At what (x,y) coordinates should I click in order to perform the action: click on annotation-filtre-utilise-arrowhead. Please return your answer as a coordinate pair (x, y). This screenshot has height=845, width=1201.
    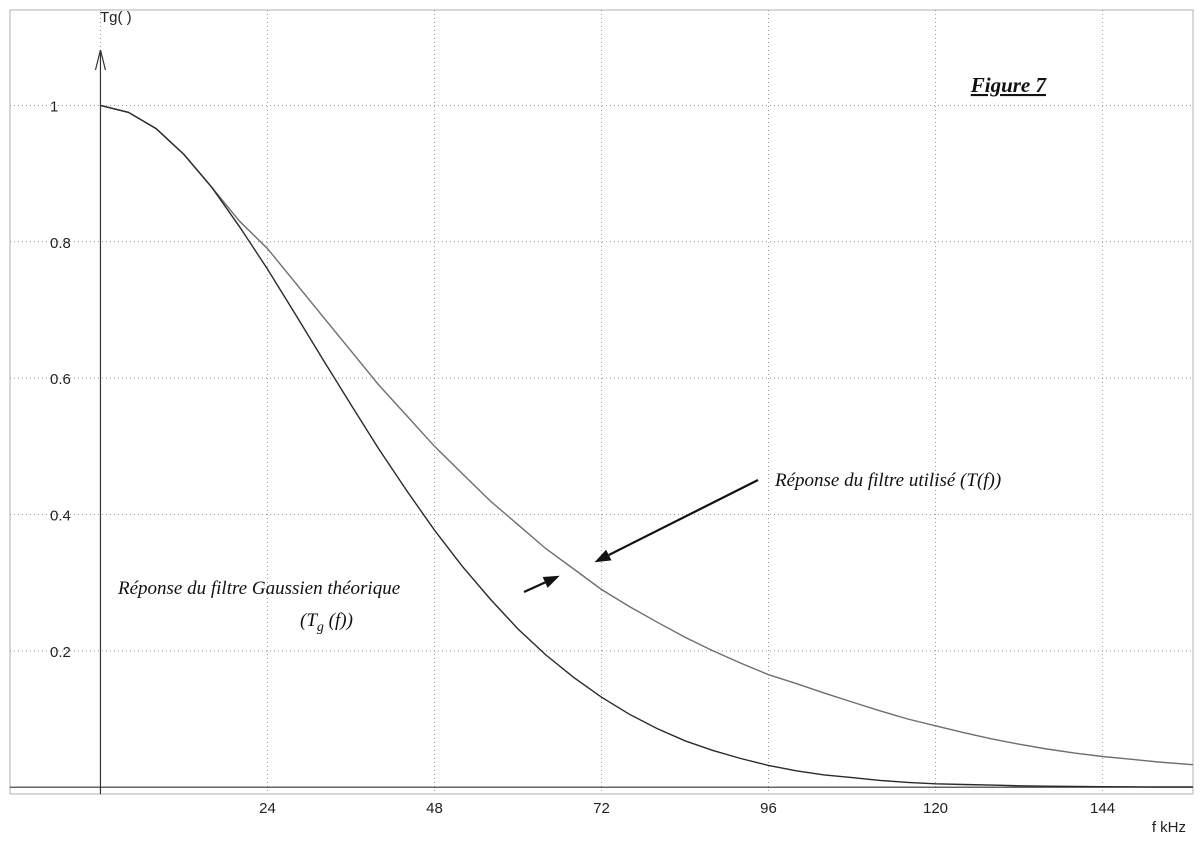
    Looking at the image, I should click on (603, 556).